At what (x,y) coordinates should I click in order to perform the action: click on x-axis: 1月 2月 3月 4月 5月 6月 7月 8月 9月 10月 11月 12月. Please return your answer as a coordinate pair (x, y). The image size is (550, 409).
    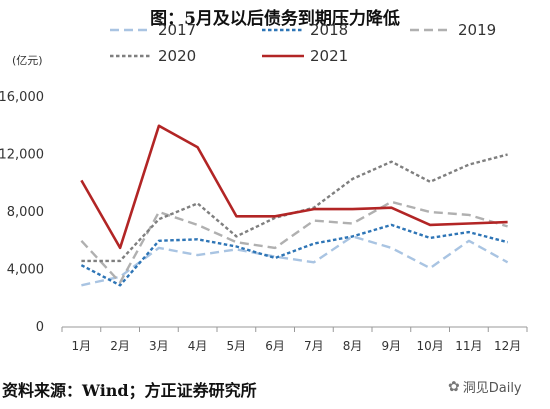
    Looking at the image, I should click on (294, 339).